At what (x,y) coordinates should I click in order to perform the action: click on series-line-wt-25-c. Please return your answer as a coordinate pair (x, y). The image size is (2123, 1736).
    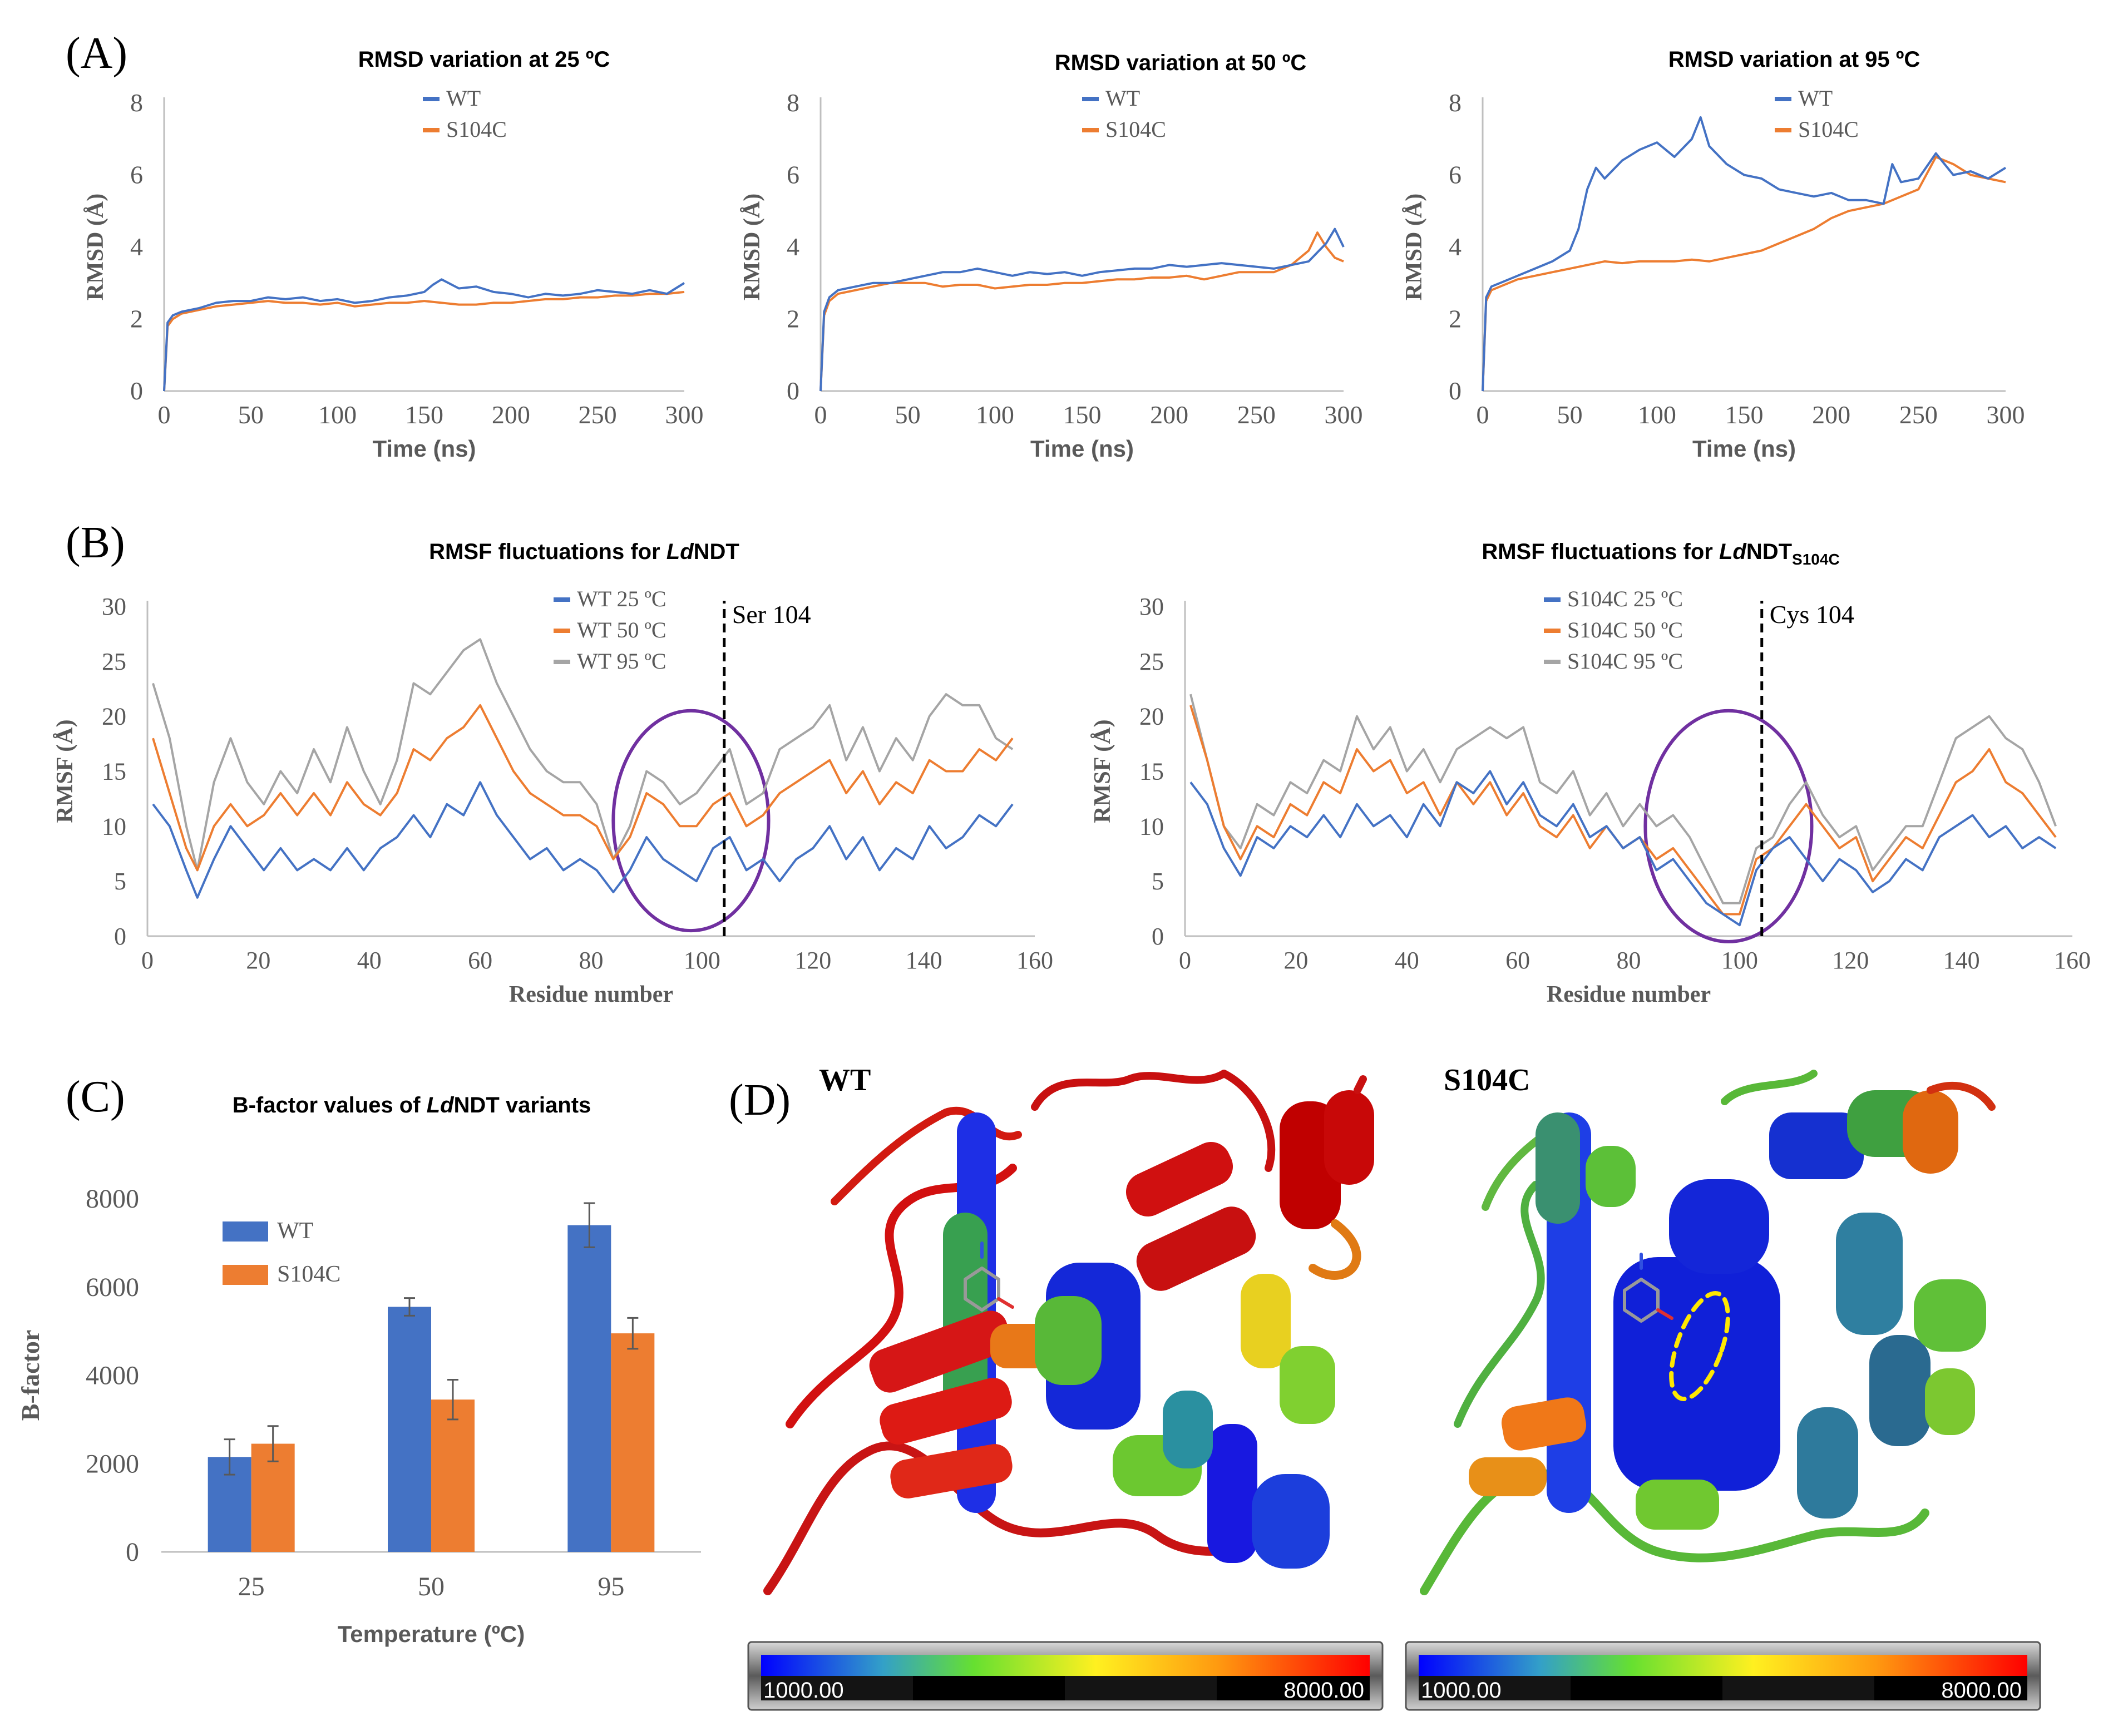
    Looking at the image, I should click on (583, 840).